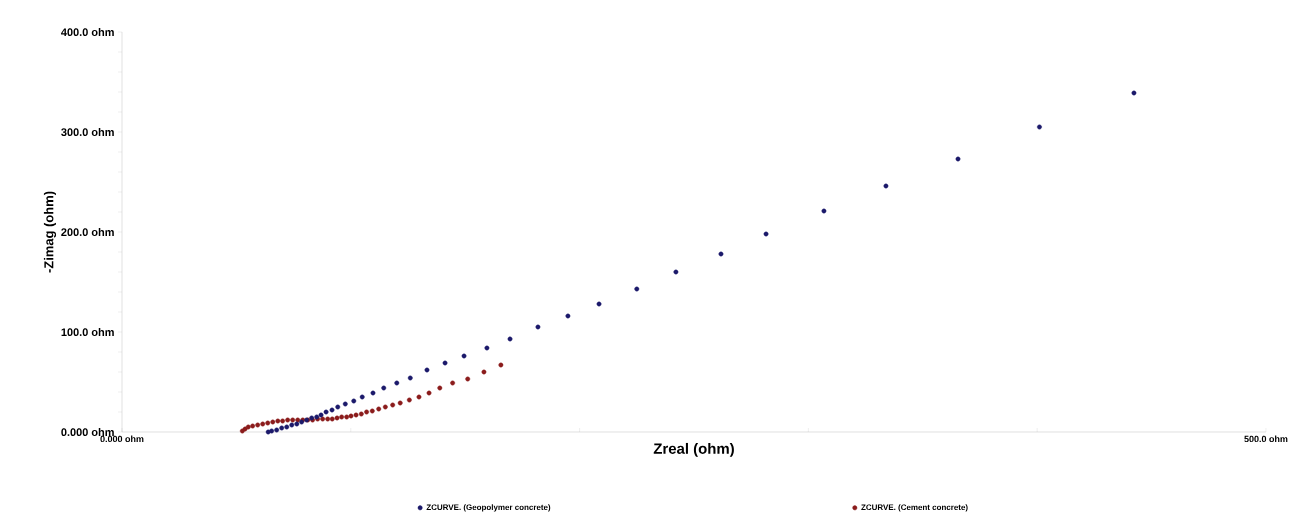 The width and height of the screenshot is (1305, 515). What do you see at coordinates (693, 449) in the screenshot?
I see `x-axis-title: Zreal (ohm)` at bounding box center [693, 449].